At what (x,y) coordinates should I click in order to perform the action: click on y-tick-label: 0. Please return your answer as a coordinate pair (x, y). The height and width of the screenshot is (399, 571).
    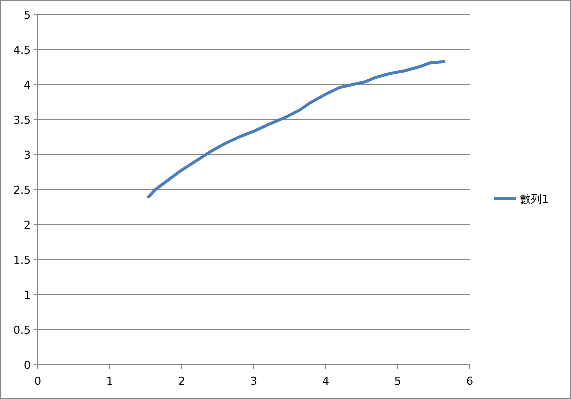
    Looking at the image, I should click on (27, 365).